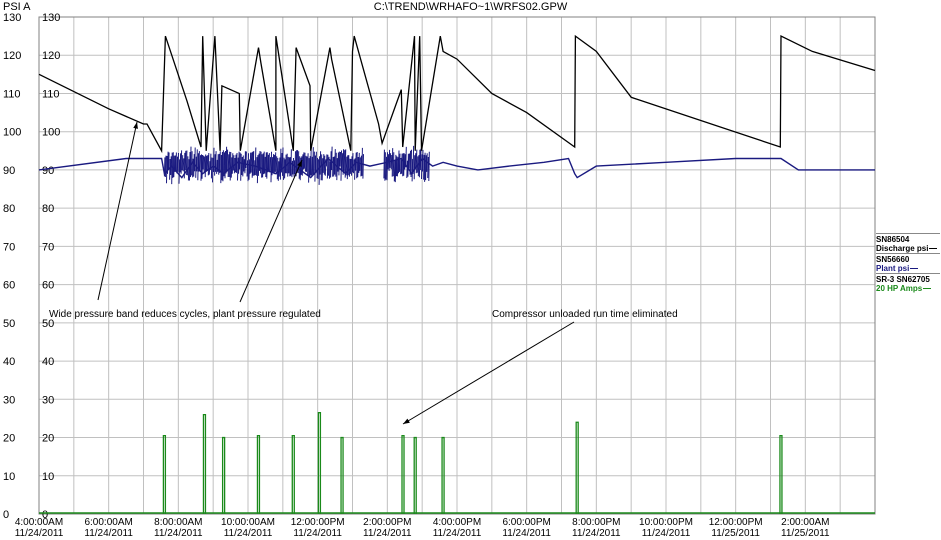 The image size is (941, 540). Describe the element at coordinates (805, 522) in the screenshot. I see `x-tick-time-label: 2:00:00AM` at that location.